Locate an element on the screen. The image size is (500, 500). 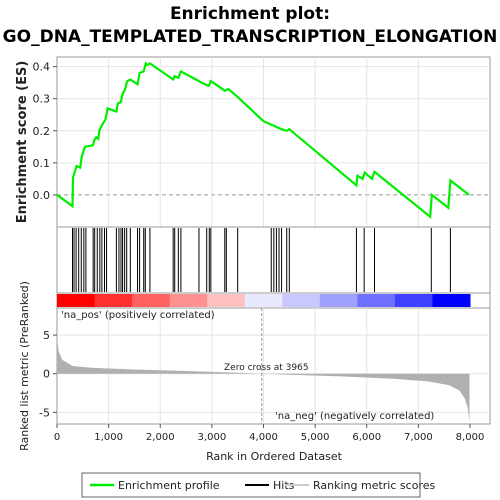
es-tick-label: 0.1 is located at coordinates (42, 163).